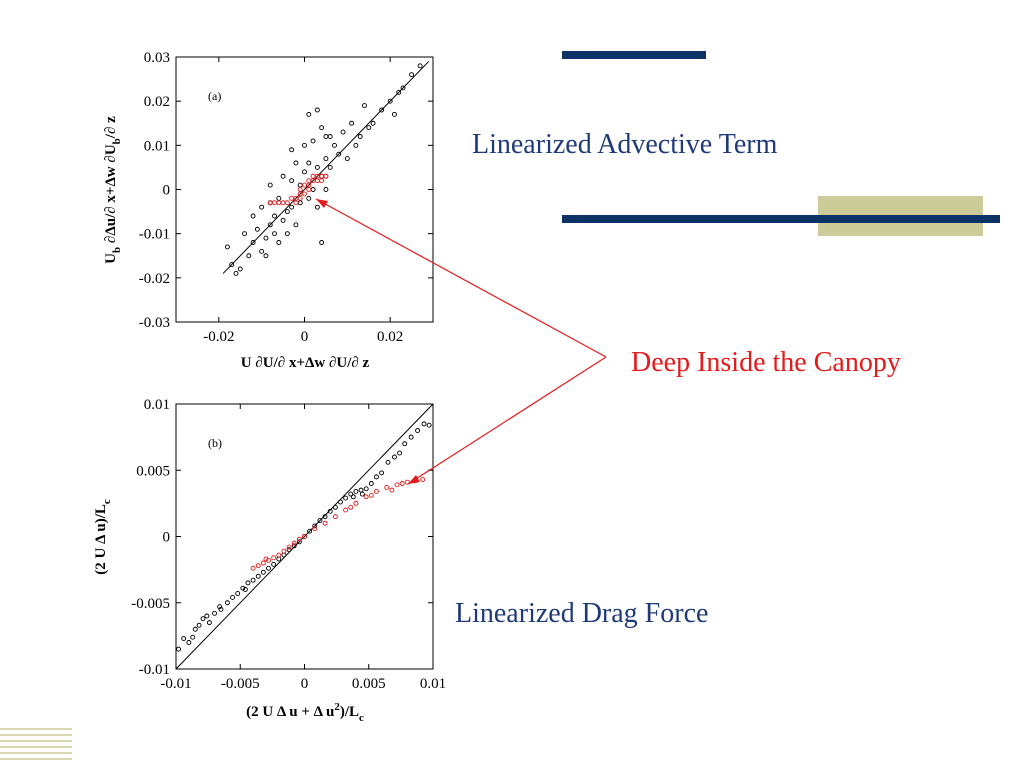 Image resolution: width=1024 pixels, height=768 pixels. Describe the element at coordinates (154, 323) in the screenshot. I see `y-tick-label: -0.03` at that location.